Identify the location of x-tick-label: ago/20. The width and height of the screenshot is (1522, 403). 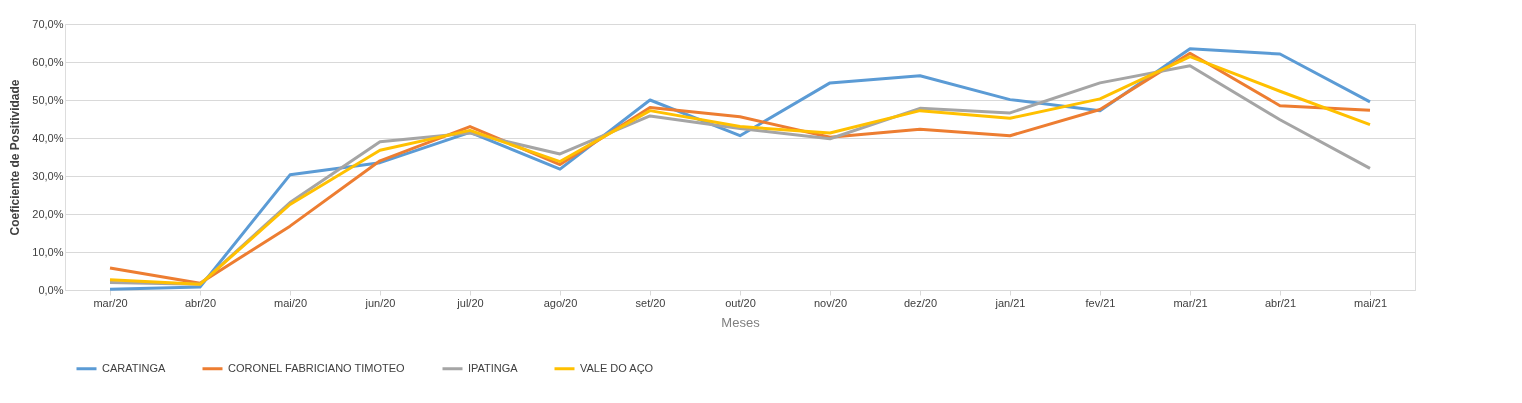
(560, 302).